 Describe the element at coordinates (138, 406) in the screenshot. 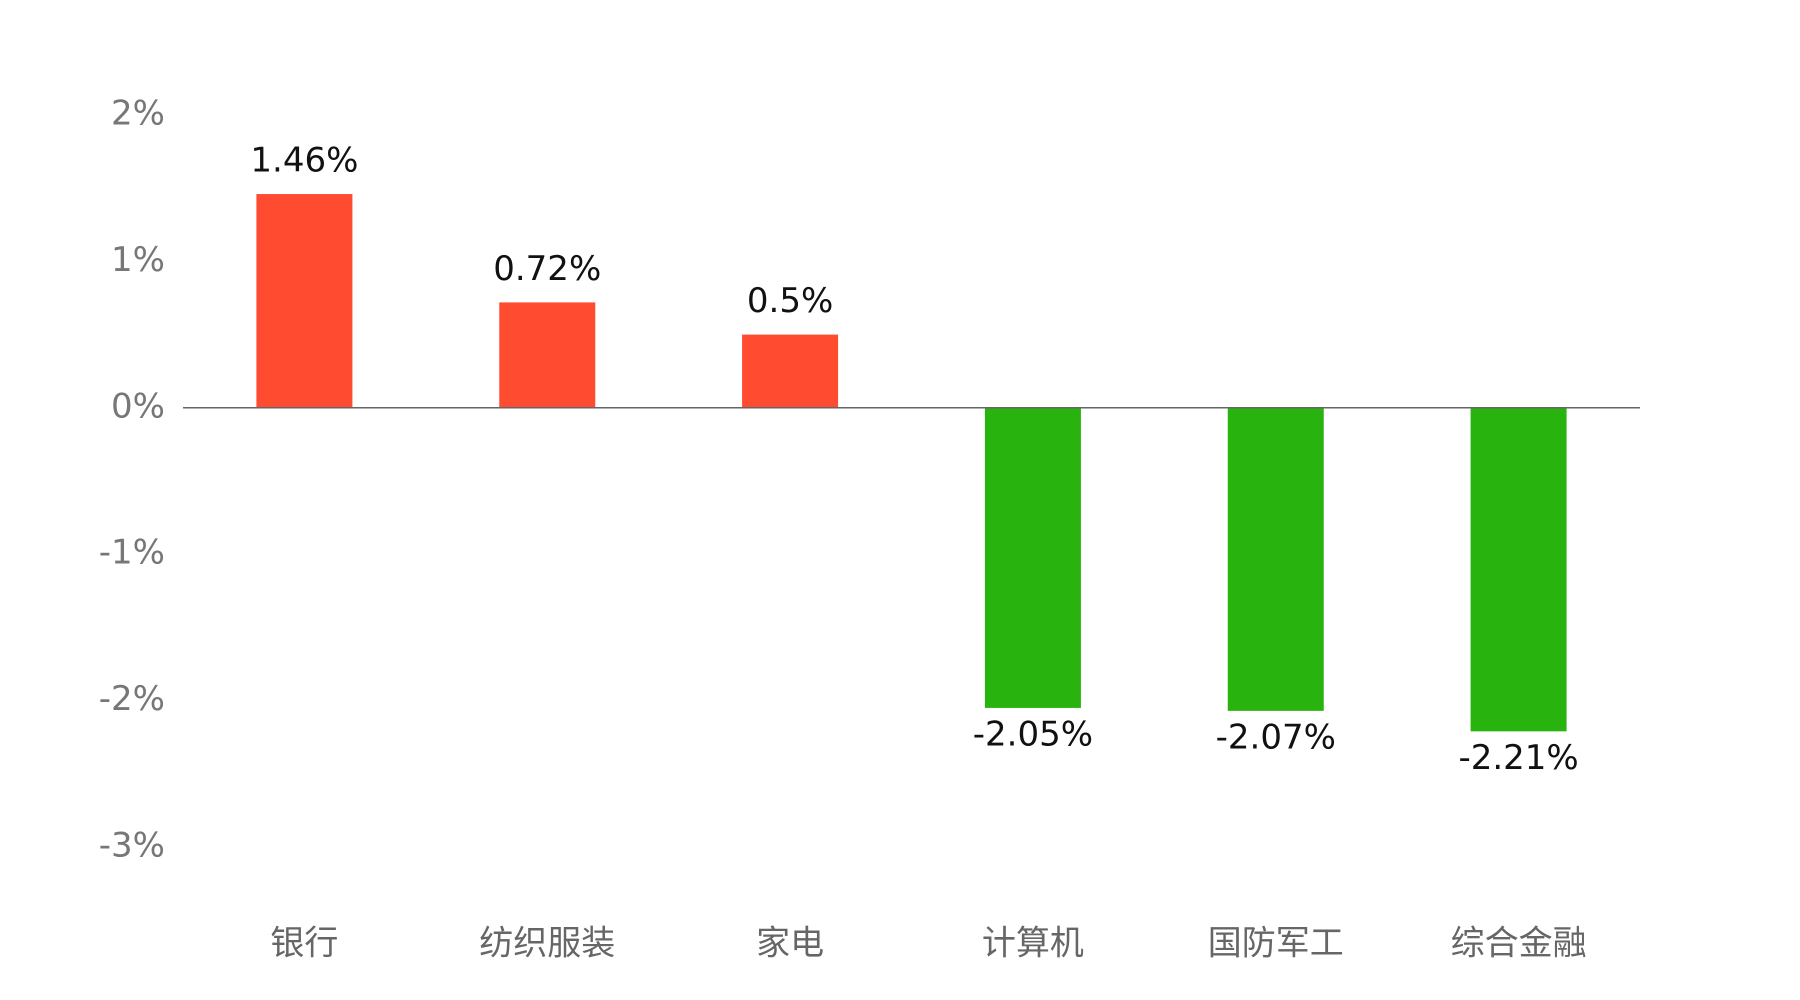

I see `y-tick-label: 0%` at that location.